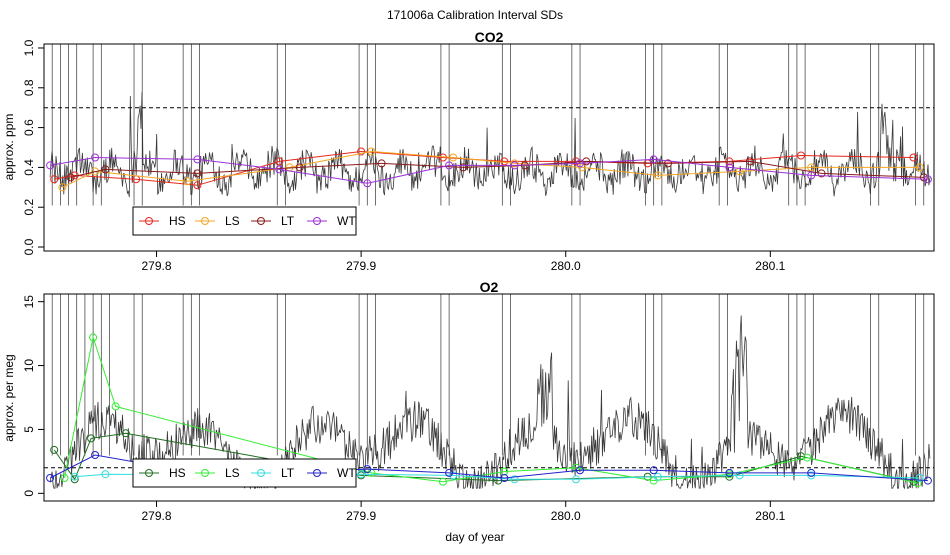 The image size is (950, 555). Describe the element at coordinates (29, 493) in the screenshot. I see `o2-ytick-label: 0` at that location.